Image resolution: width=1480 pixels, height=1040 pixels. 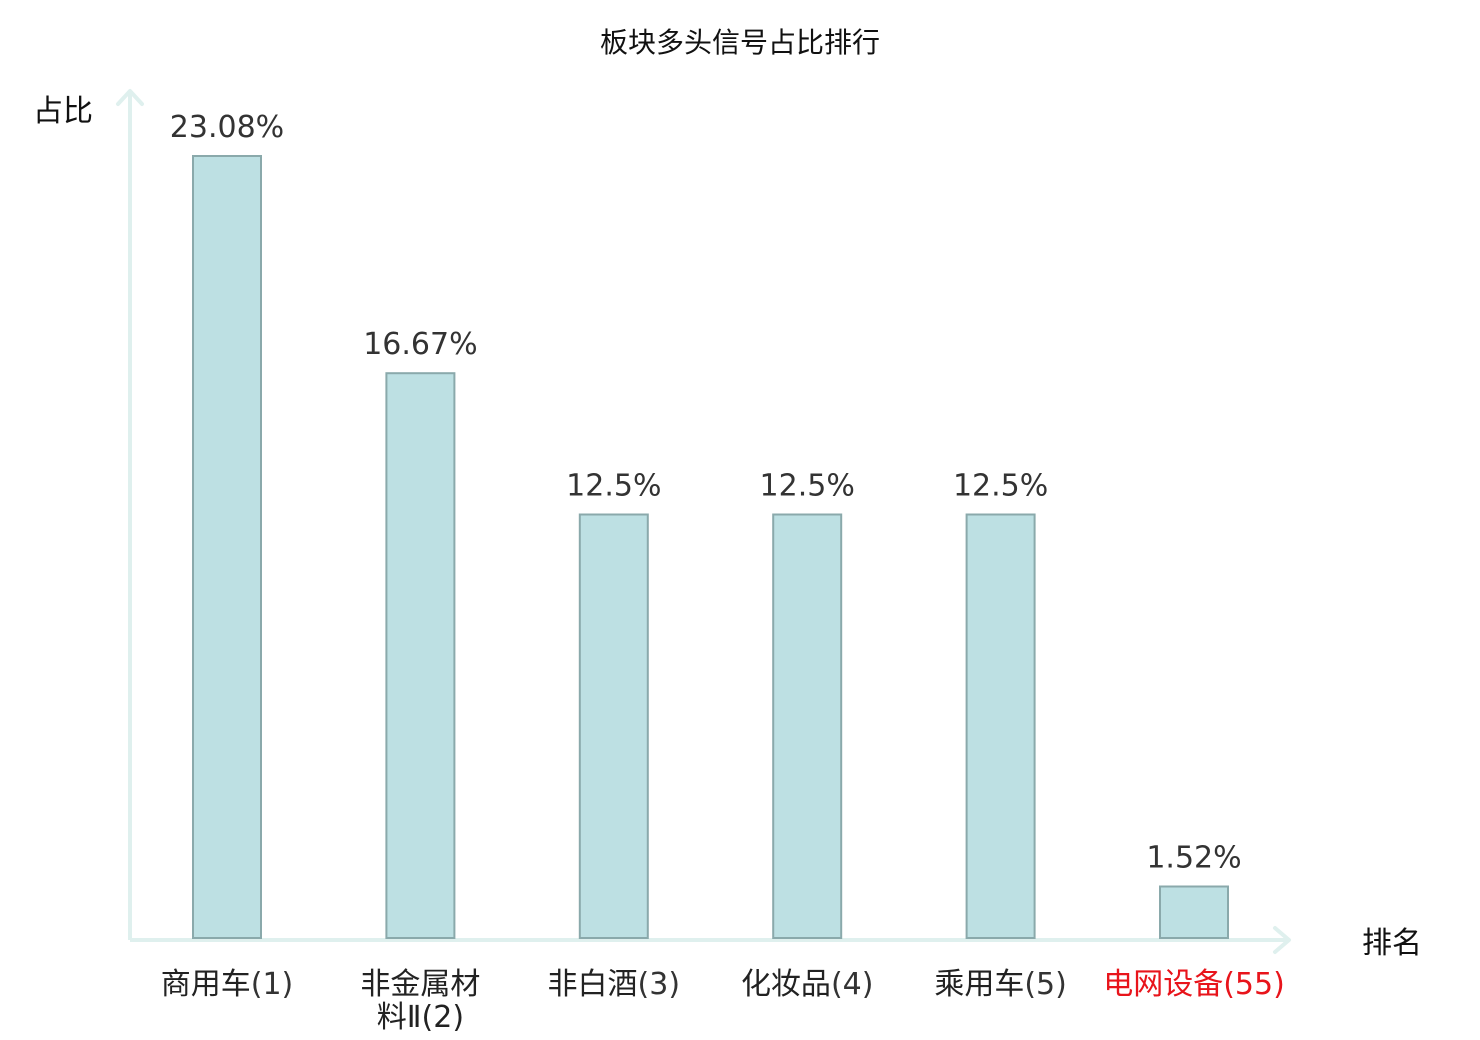 I want to click on tick-label-name: 非白酒, so click(x=593, y=984).